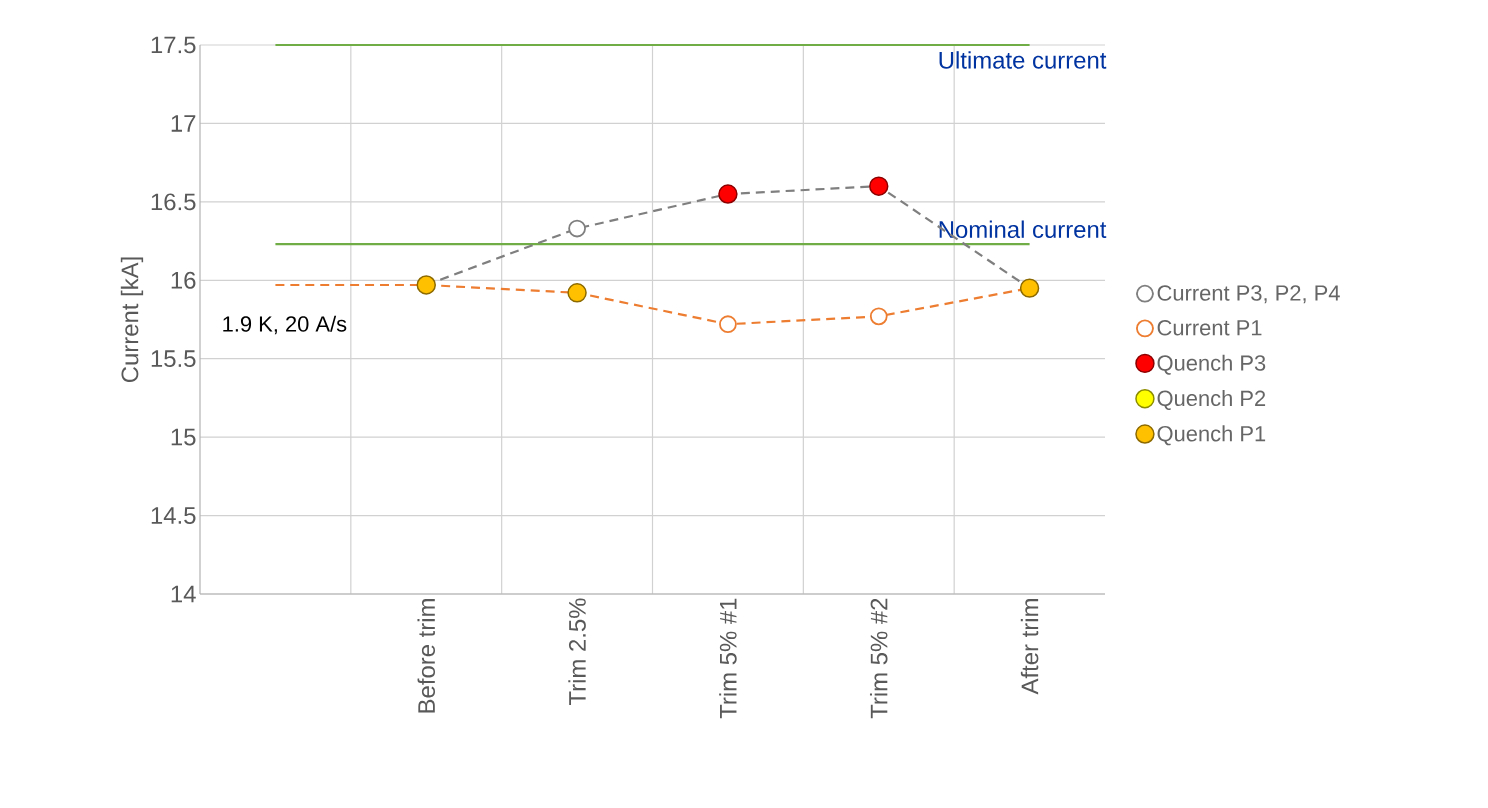 This screenshot has width=1488, height=808. What do you see at coordinates (1211, 364) in the screenshot?
I see `legend-label: Quench P3` at bounding box center [1211, 364].